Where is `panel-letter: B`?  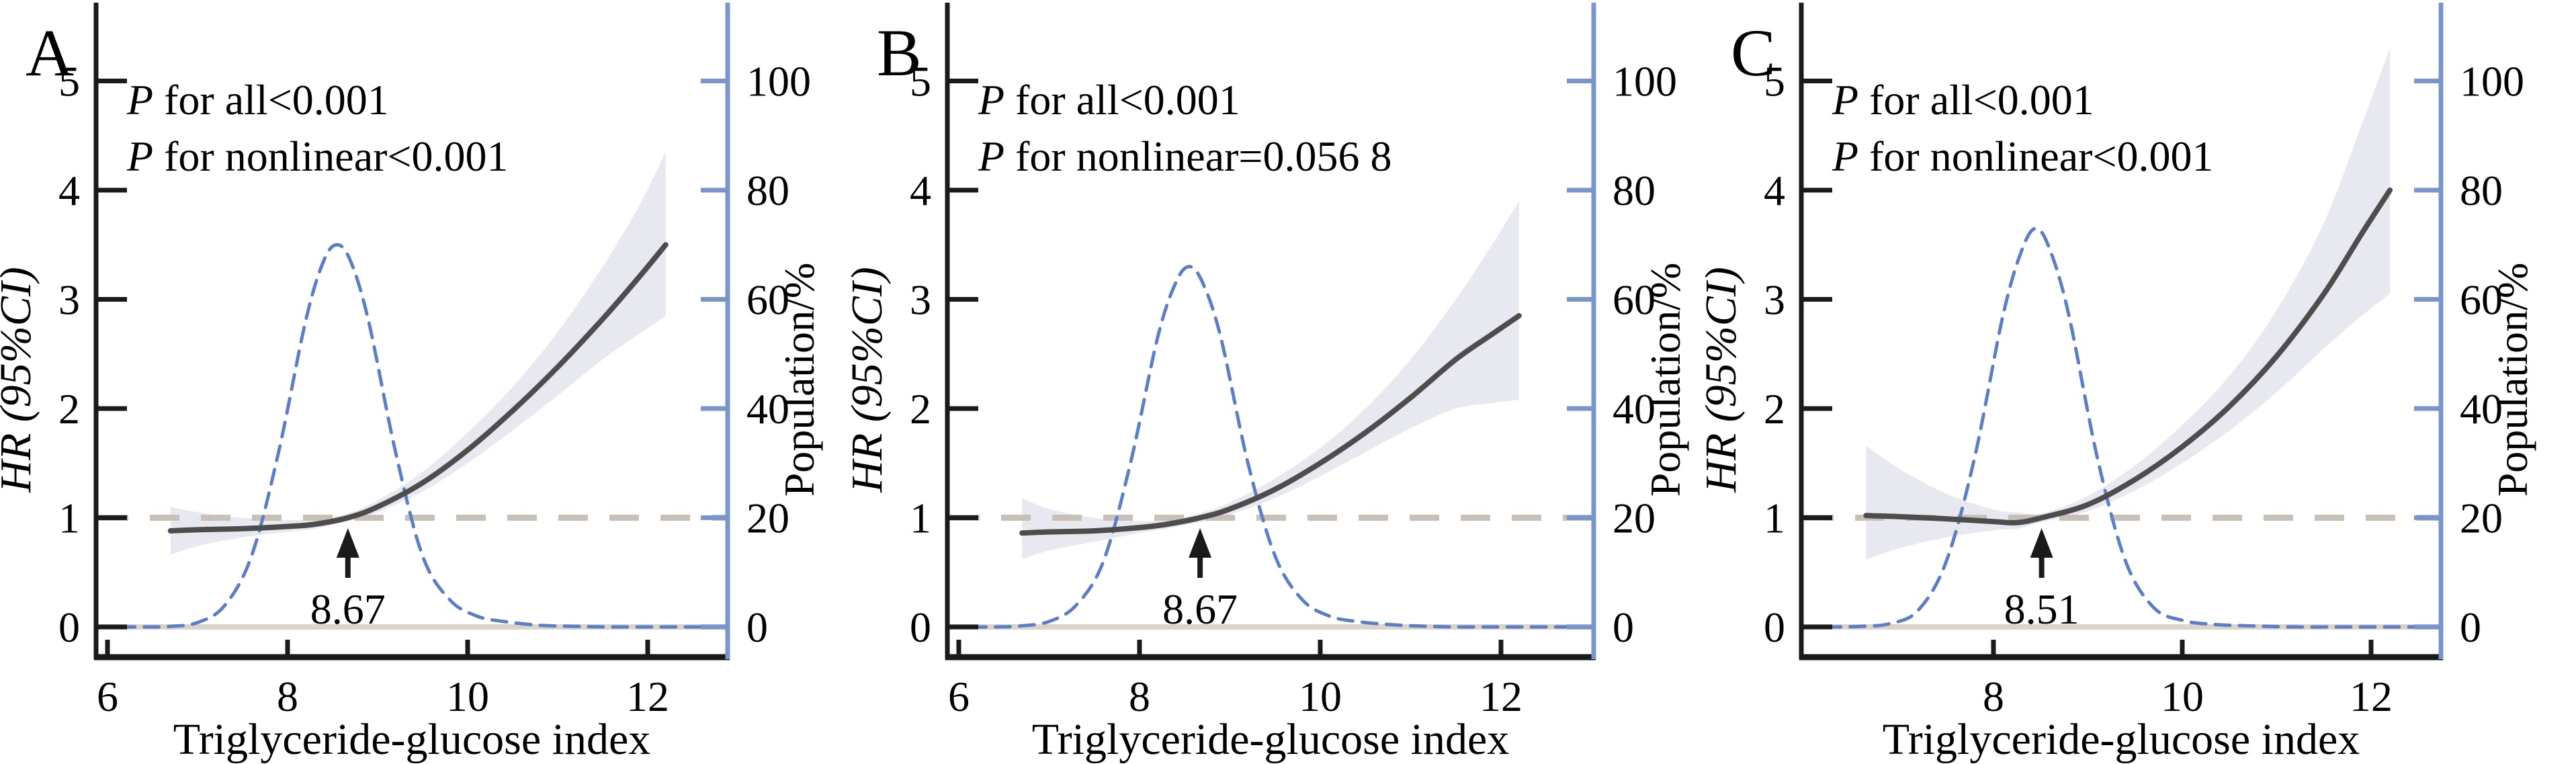 panel-letter: B is located at coordinates (899, 52).